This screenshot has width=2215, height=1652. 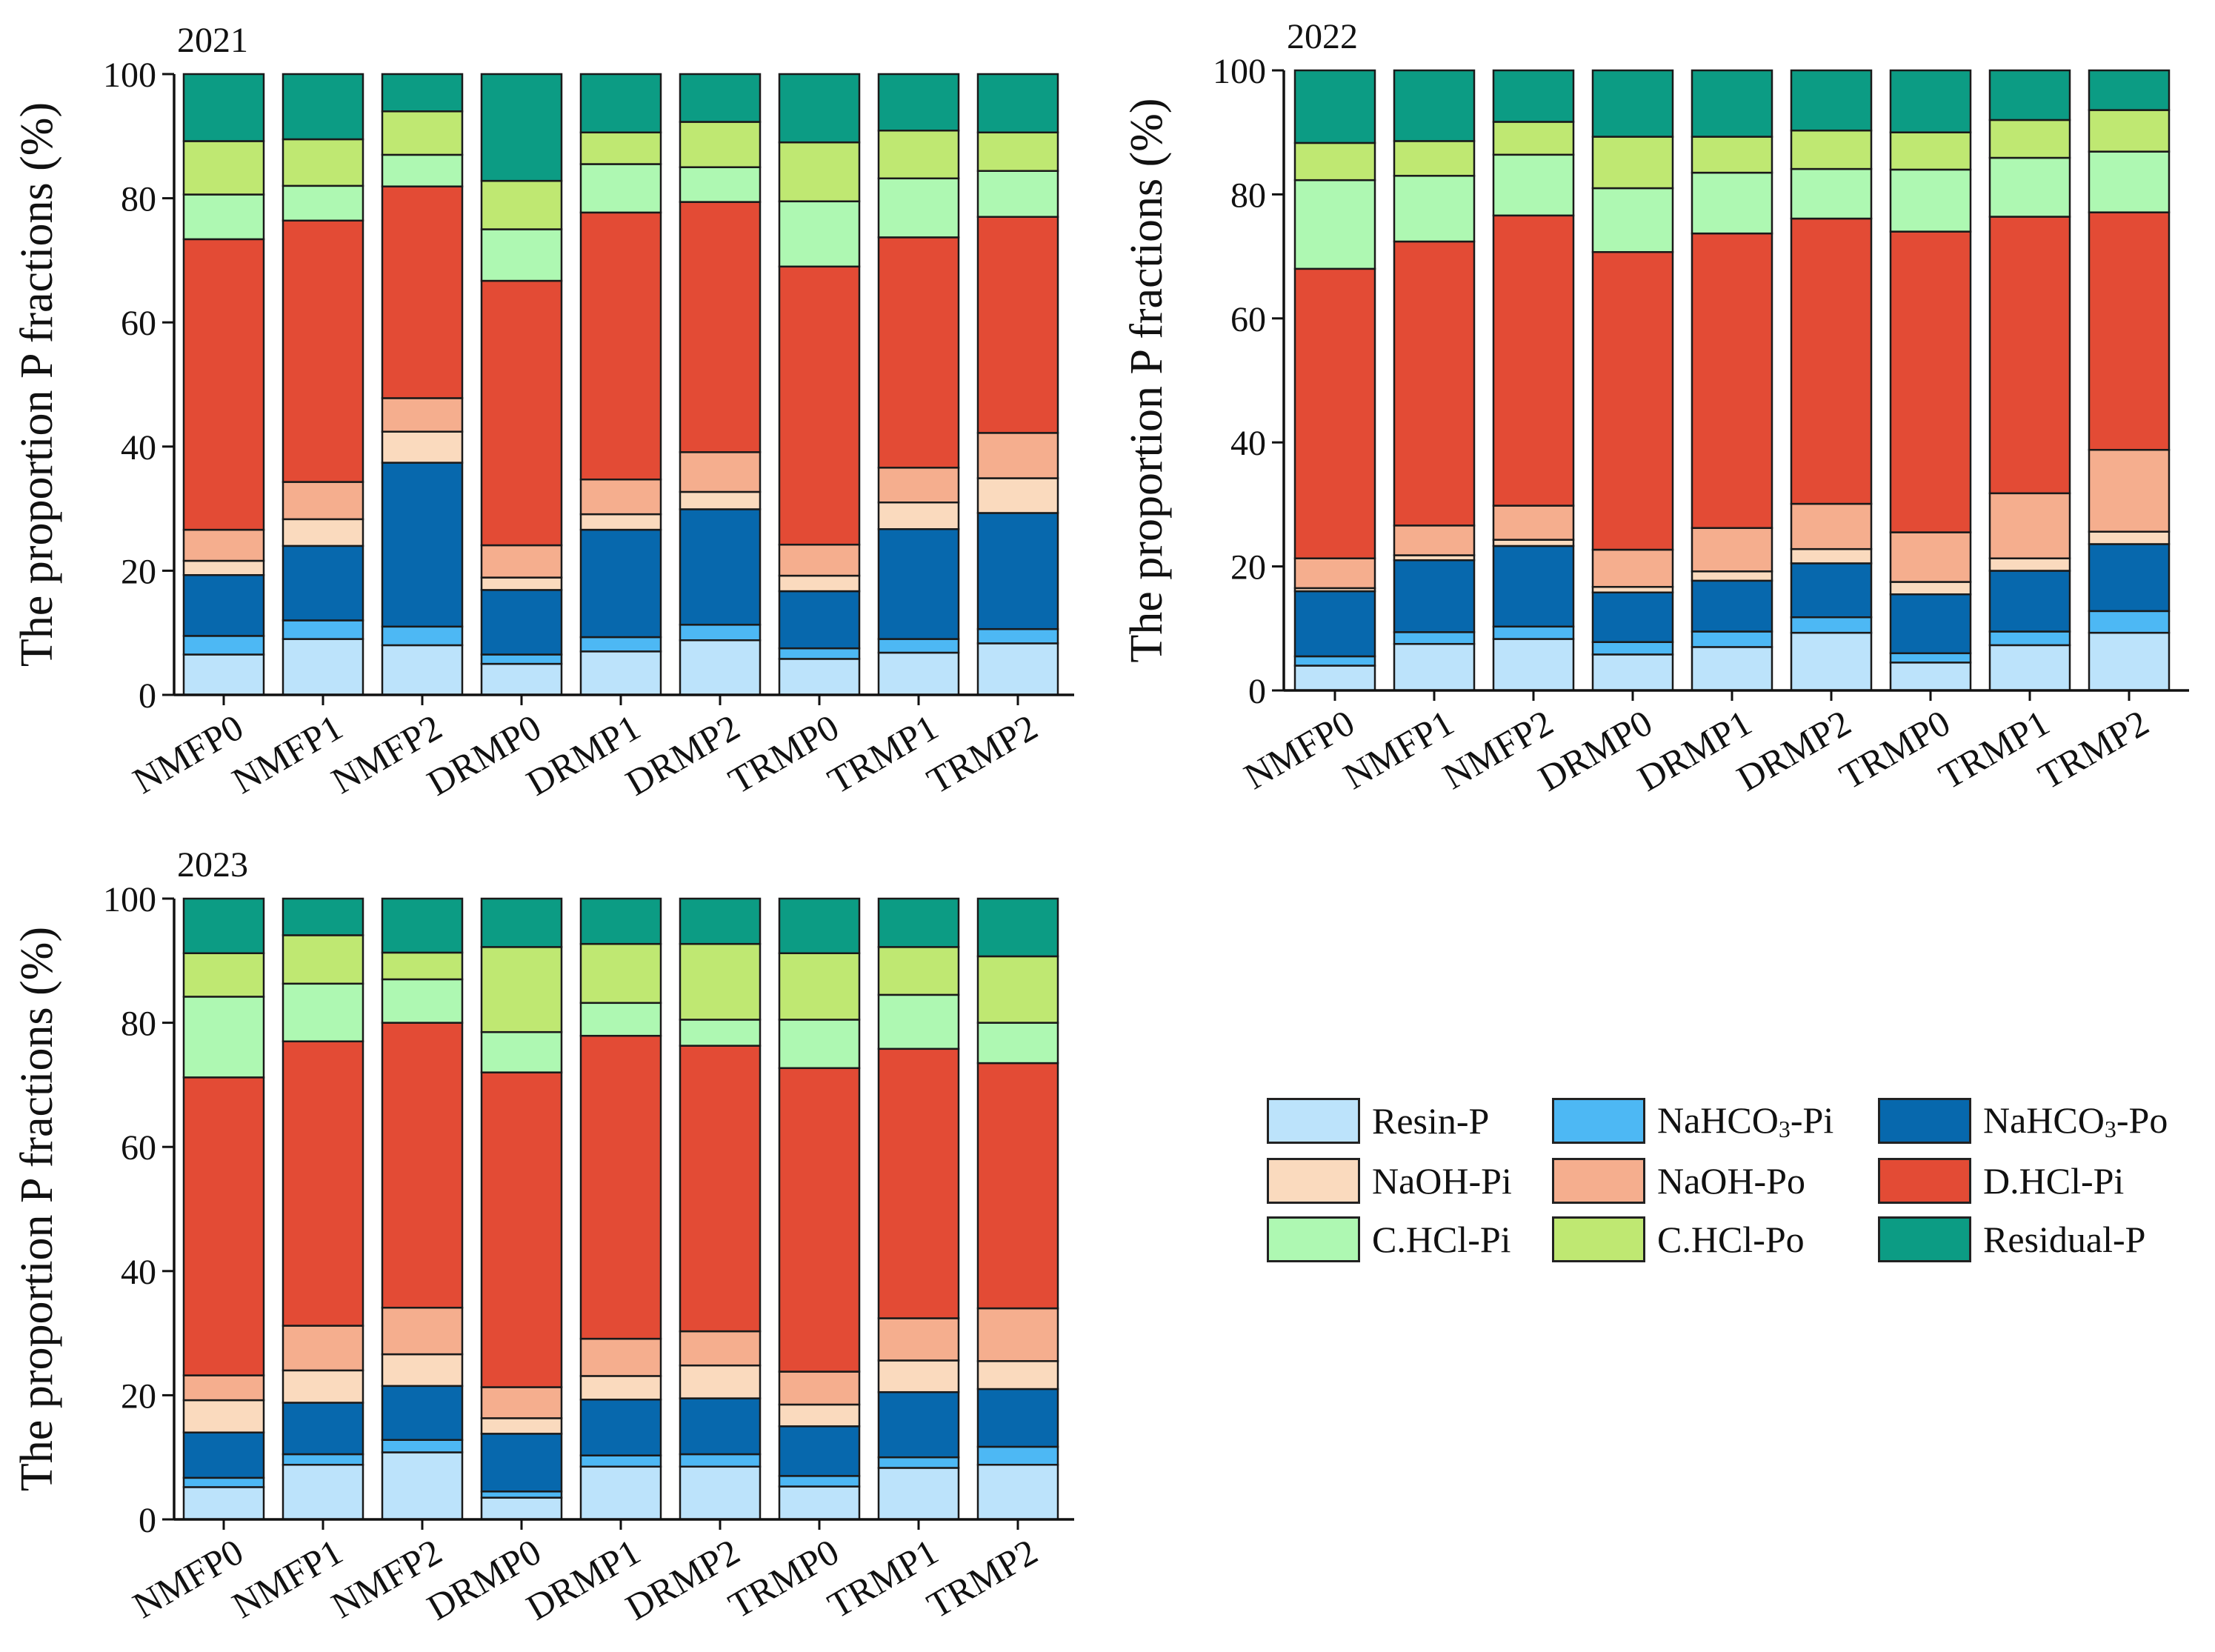 I want to click on bar-segment-drmp2-nahco3-pi, so click(x=720, y=633).